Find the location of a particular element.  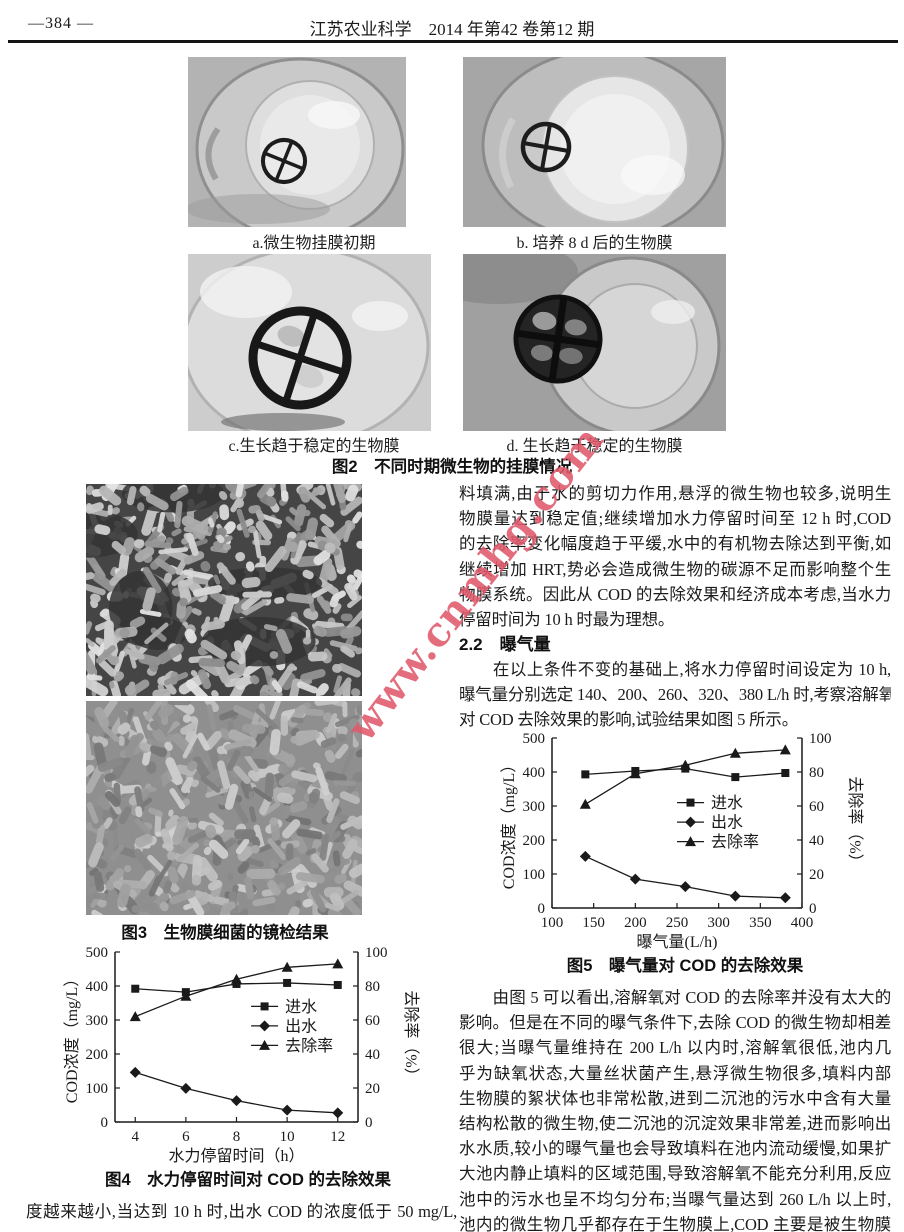

text-line: 在以上条件不变的基础上,将水力停留时间设定为 10 h, is located at coordinates (675, 669).